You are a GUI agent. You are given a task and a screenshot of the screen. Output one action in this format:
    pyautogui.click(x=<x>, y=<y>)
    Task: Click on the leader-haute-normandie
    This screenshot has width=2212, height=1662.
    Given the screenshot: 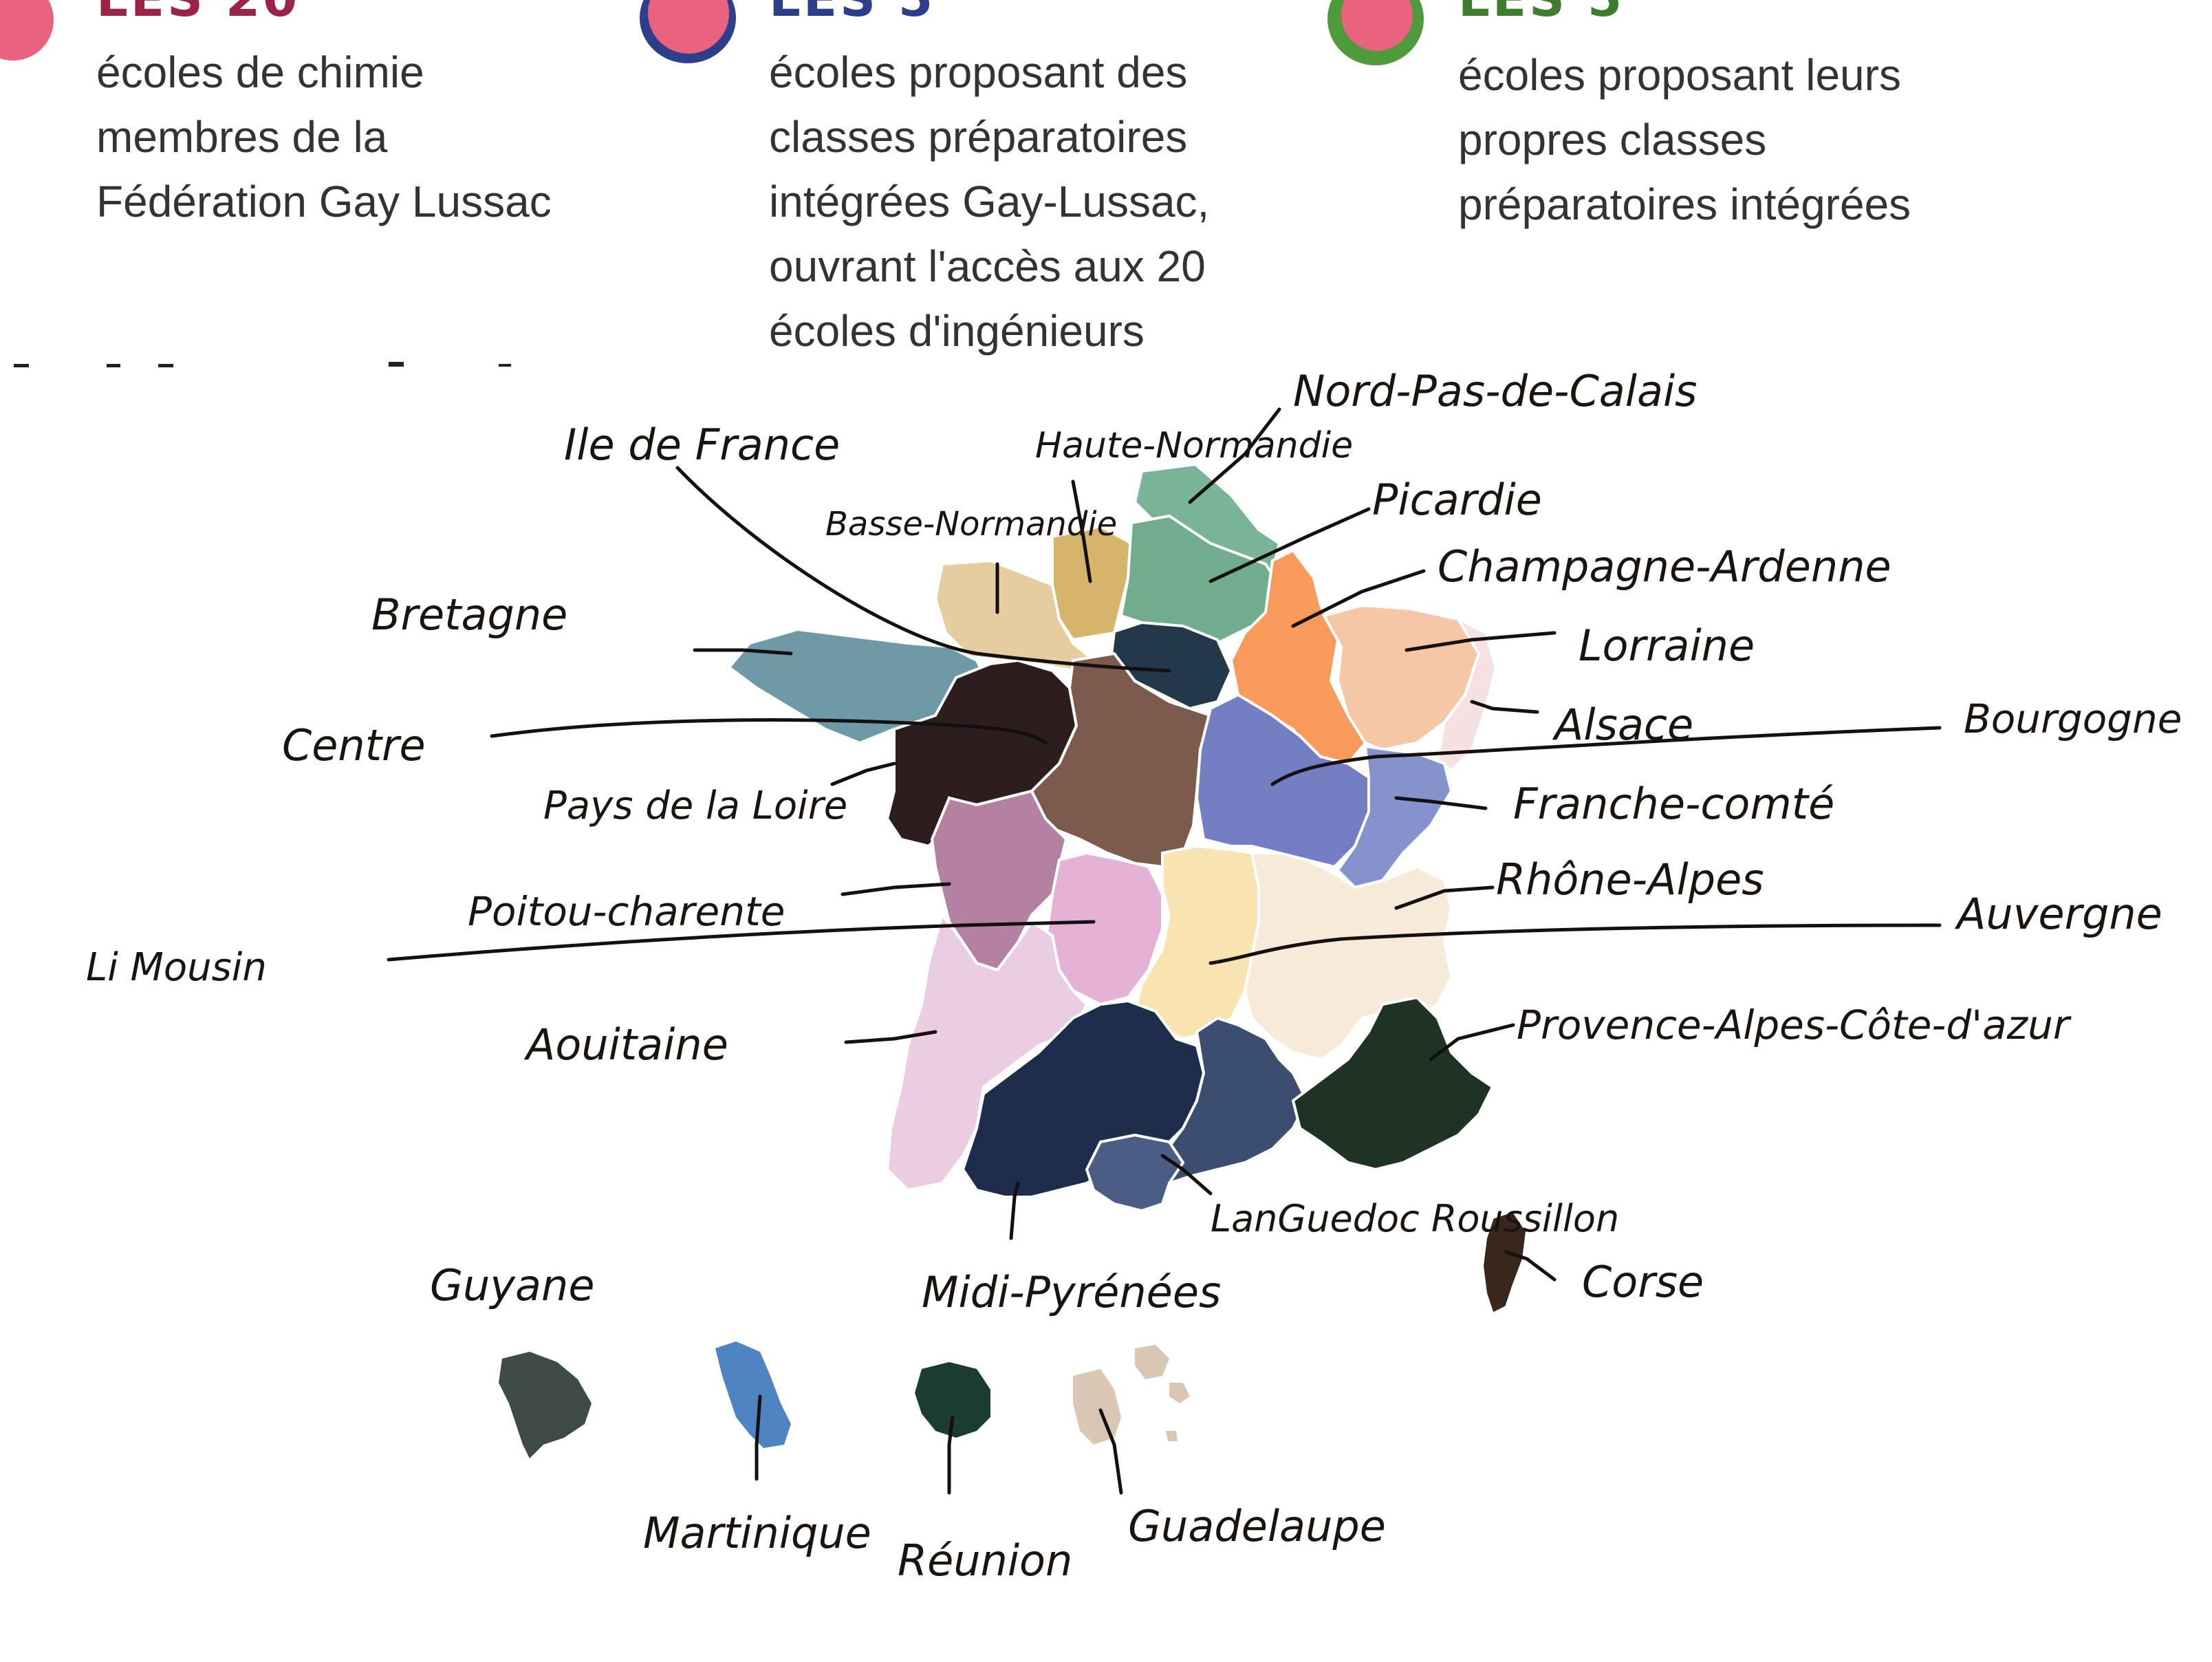 What is the action you would take?
    pyautogui.click(x=1081, y=531)
    